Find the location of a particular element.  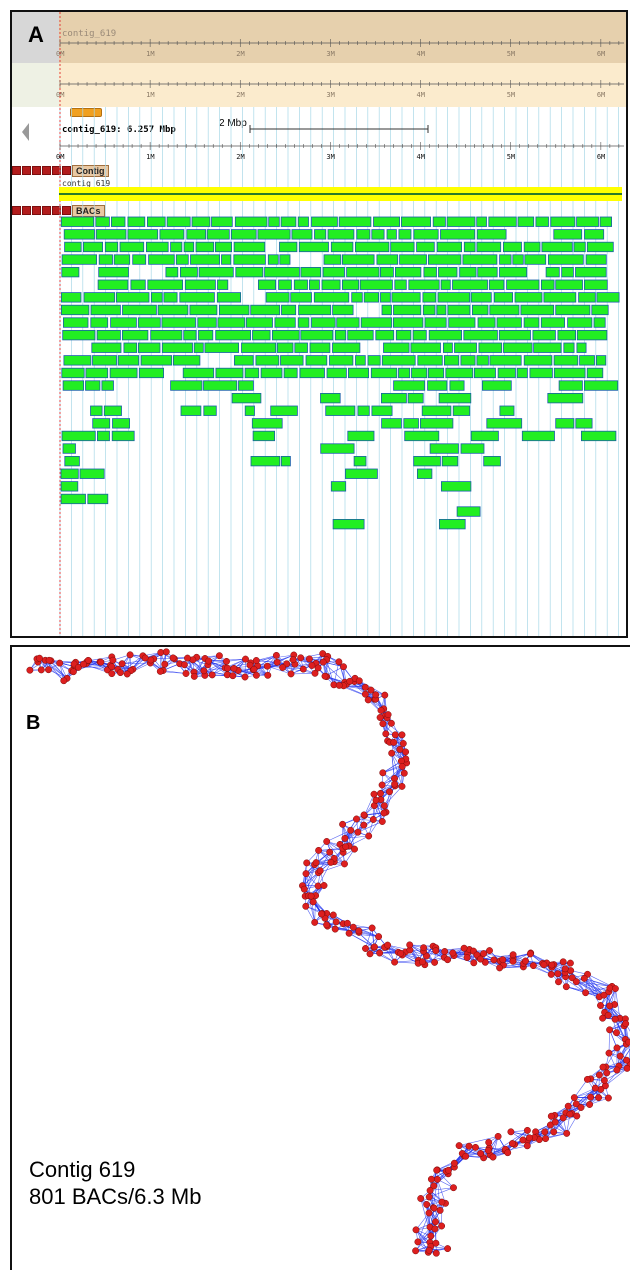

tick-label: 2M is located at coordinates (240, 95).